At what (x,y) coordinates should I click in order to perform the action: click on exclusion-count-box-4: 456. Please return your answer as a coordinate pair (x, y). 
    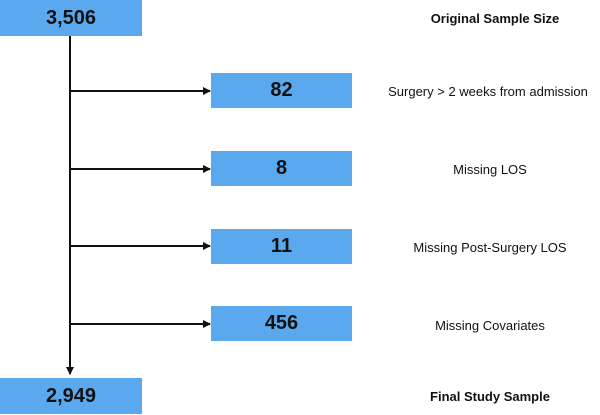
    Looking at the image, I should click on (281, 323).